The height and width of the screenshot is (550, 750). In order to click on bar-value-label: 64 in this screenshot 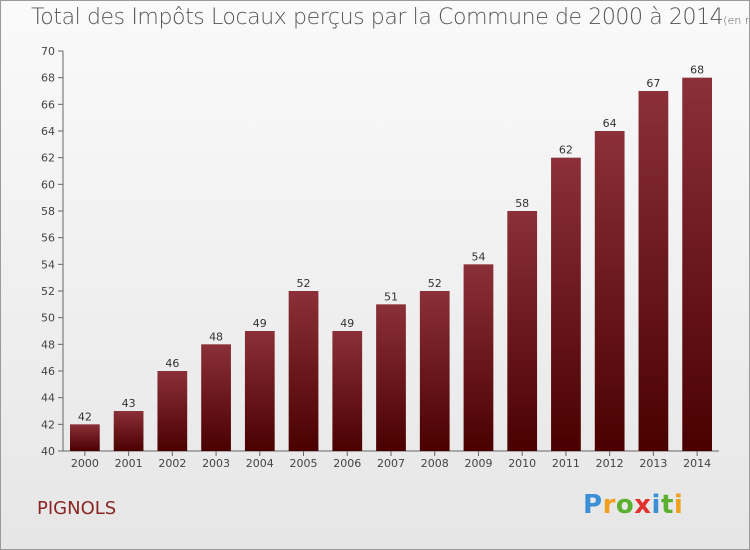, I will do `click(610, 123)`.